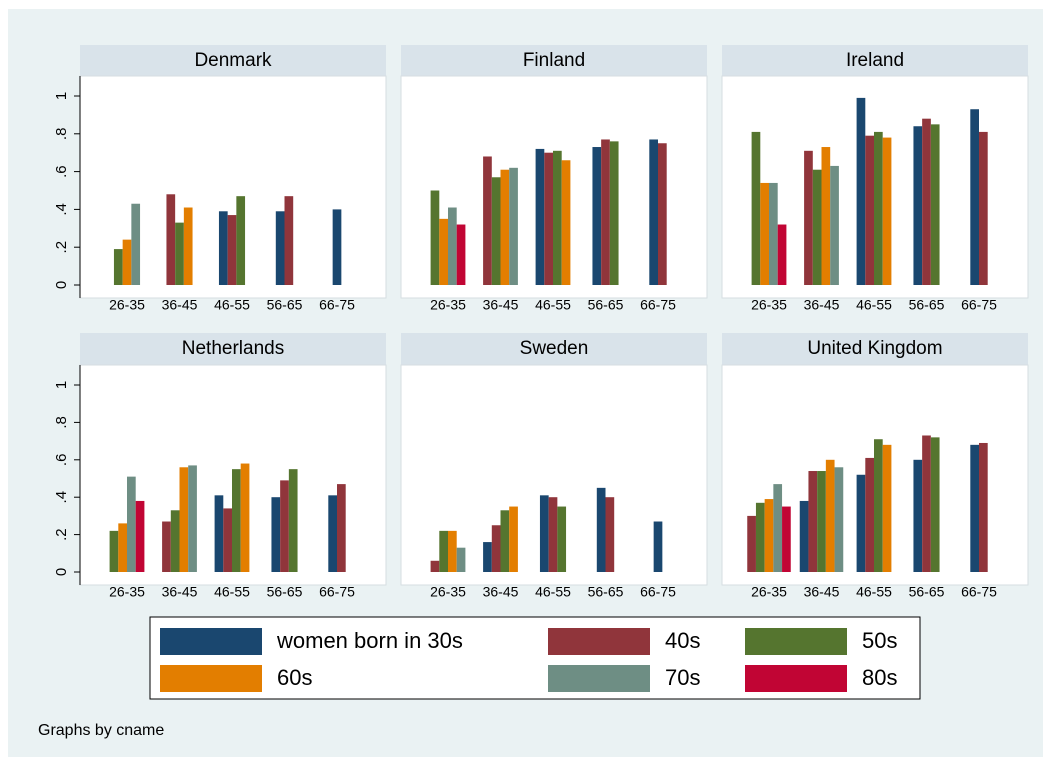 The height and width of the screenshot is (761, 1051). Describe the element at coordinates (233, 60) in the screenshot. I see `panel-title: Denmark` at that location.